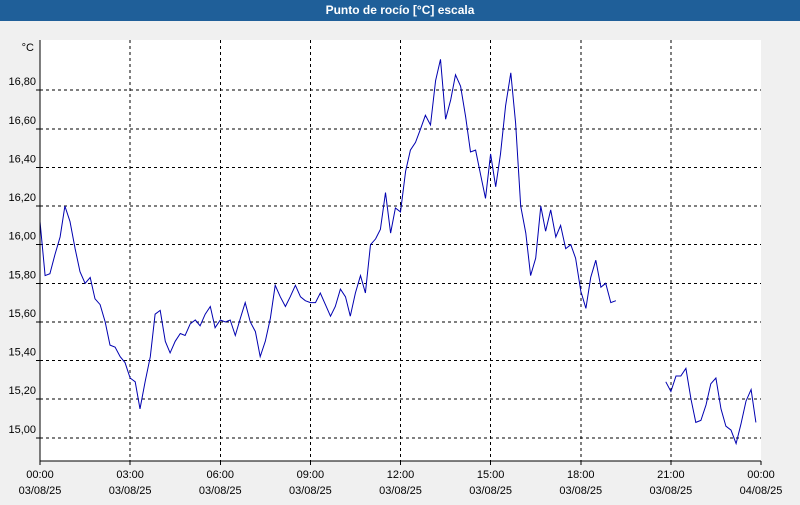 The height and width of the screenshot is (505, 800). What do you see at coordinates (22, 237) in the screenshot?
I see `y-tick-label: 16,00` at bounding box center [22, 237].